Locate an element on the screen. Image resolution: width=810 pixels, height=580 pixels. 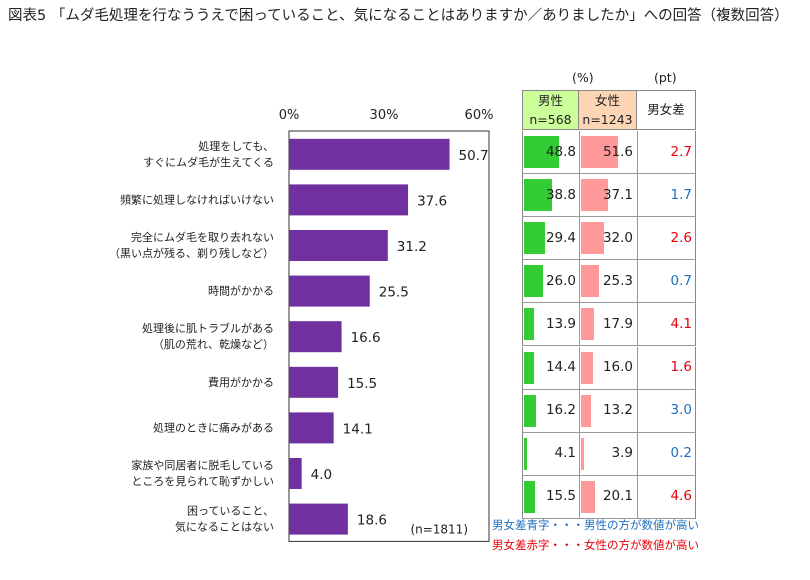
female-value: 3.9 is located at coordinates (622, 453).